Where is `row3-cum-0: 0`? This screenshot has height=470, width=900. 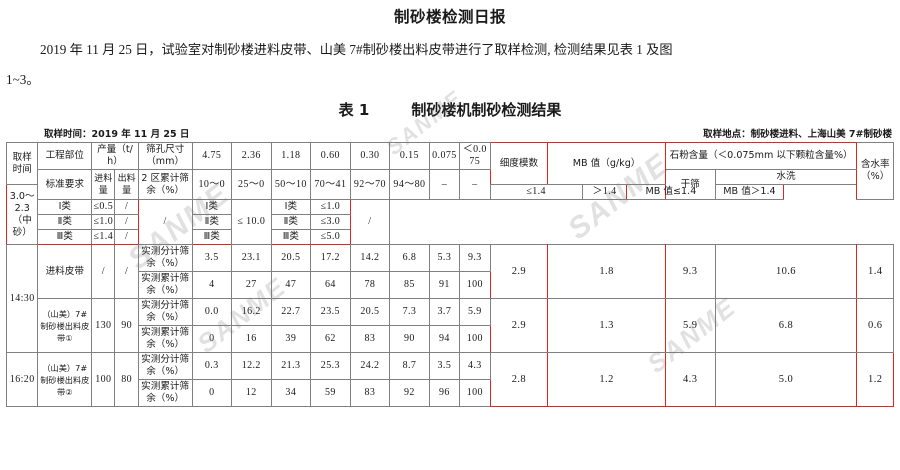 row3-cum-0: 0 is located at coordinates (212, 393).